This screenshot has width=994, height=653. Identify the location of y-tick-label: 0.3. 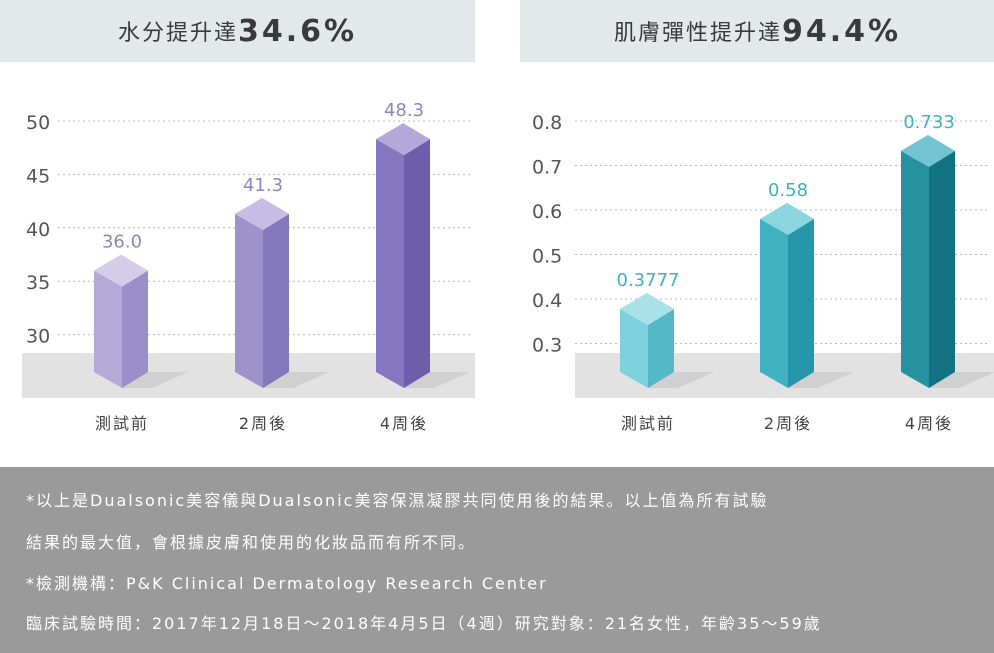
(547, 346).